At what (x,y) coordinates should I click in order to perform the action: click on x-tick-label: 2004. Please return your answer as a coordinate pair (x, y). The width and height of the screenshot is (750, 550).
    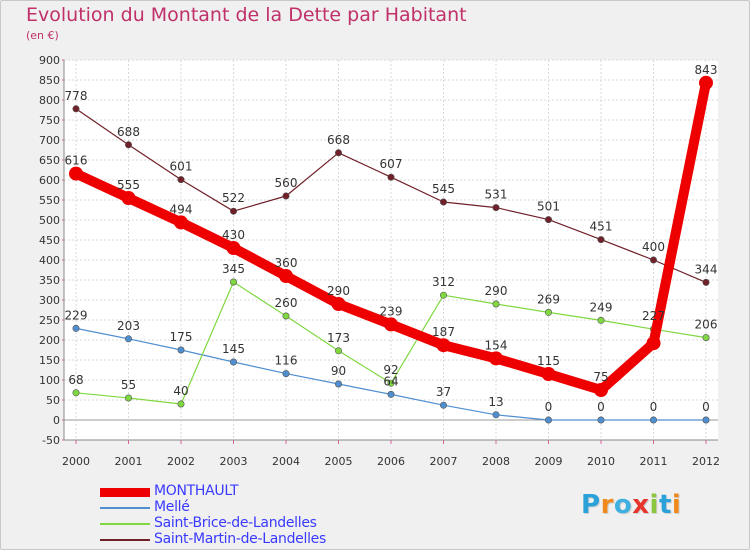
    Looking at the image, I should click on (286, 461).